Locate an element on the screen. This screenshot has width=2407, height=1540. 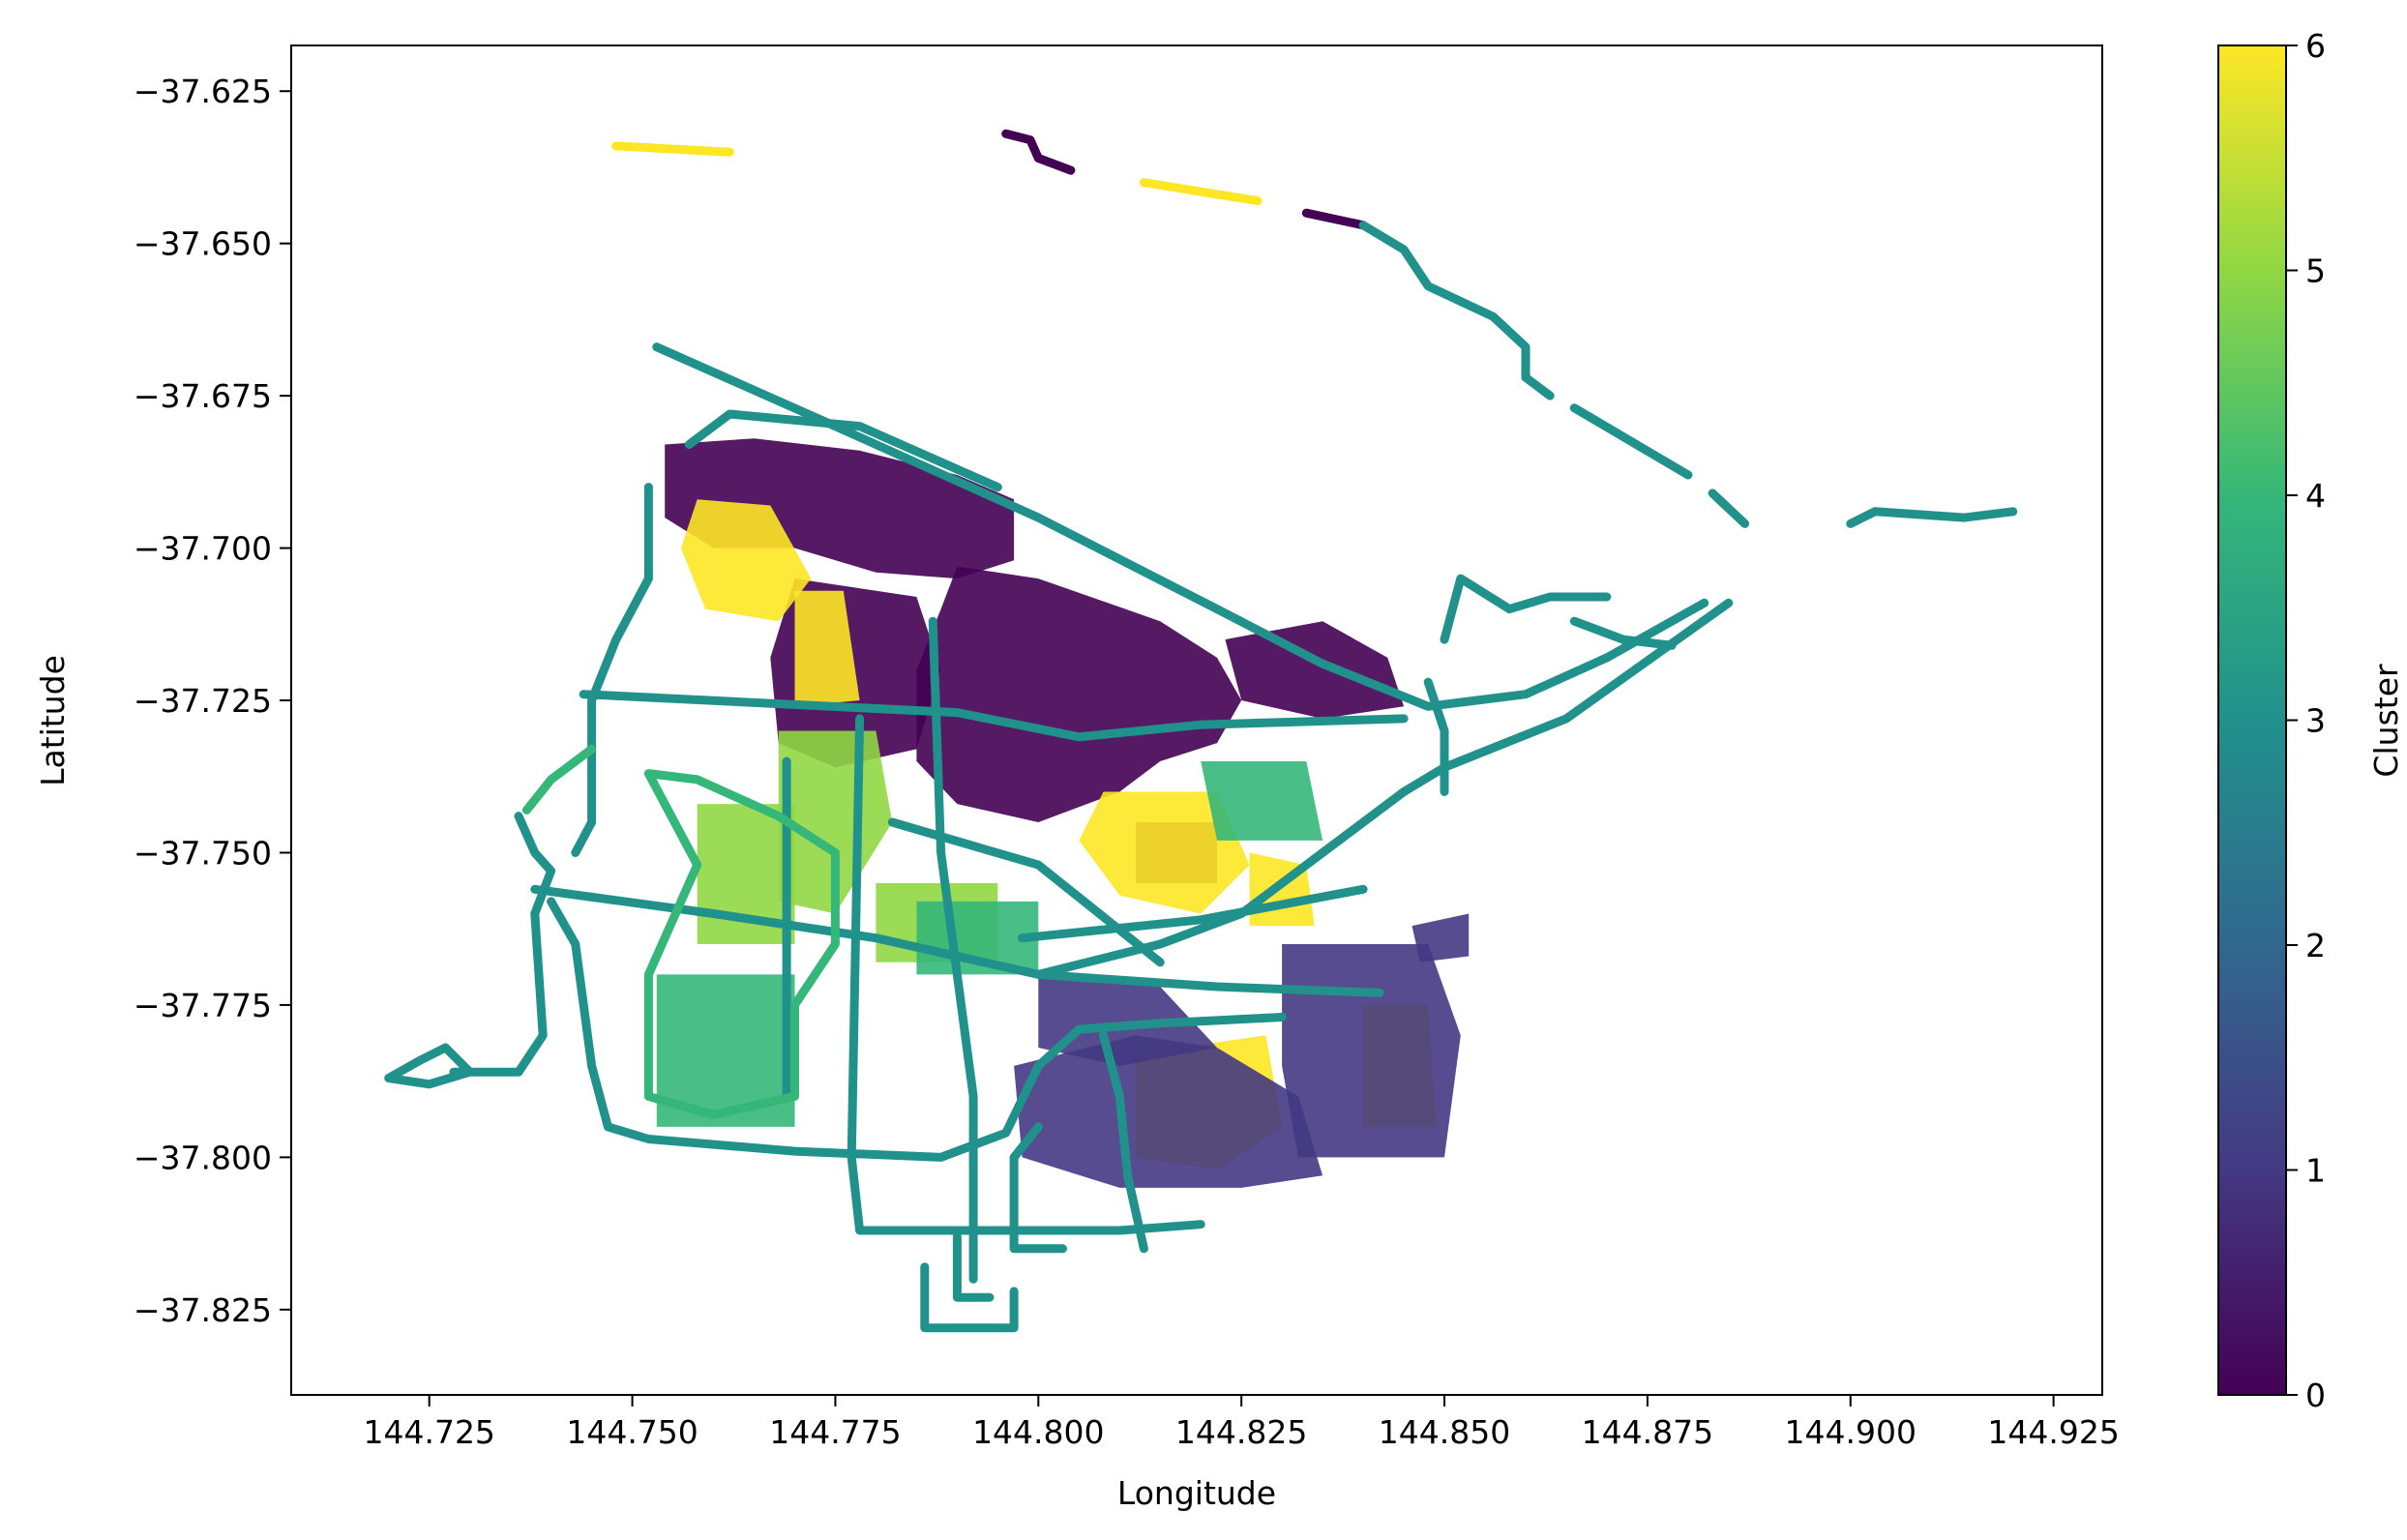
x-axis-label: Longitude is located at coordinates (1196, 1493).